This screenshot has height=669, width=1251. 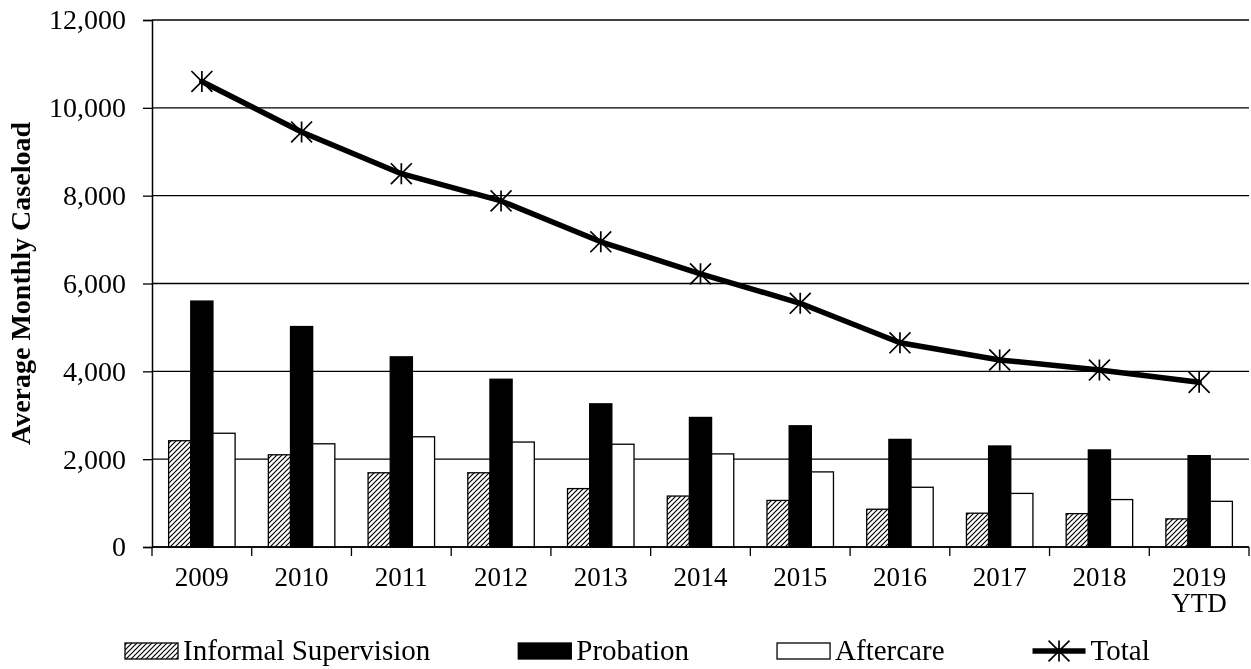 I want to click on x-tick-label: 2014, so click(x=700, y=577).